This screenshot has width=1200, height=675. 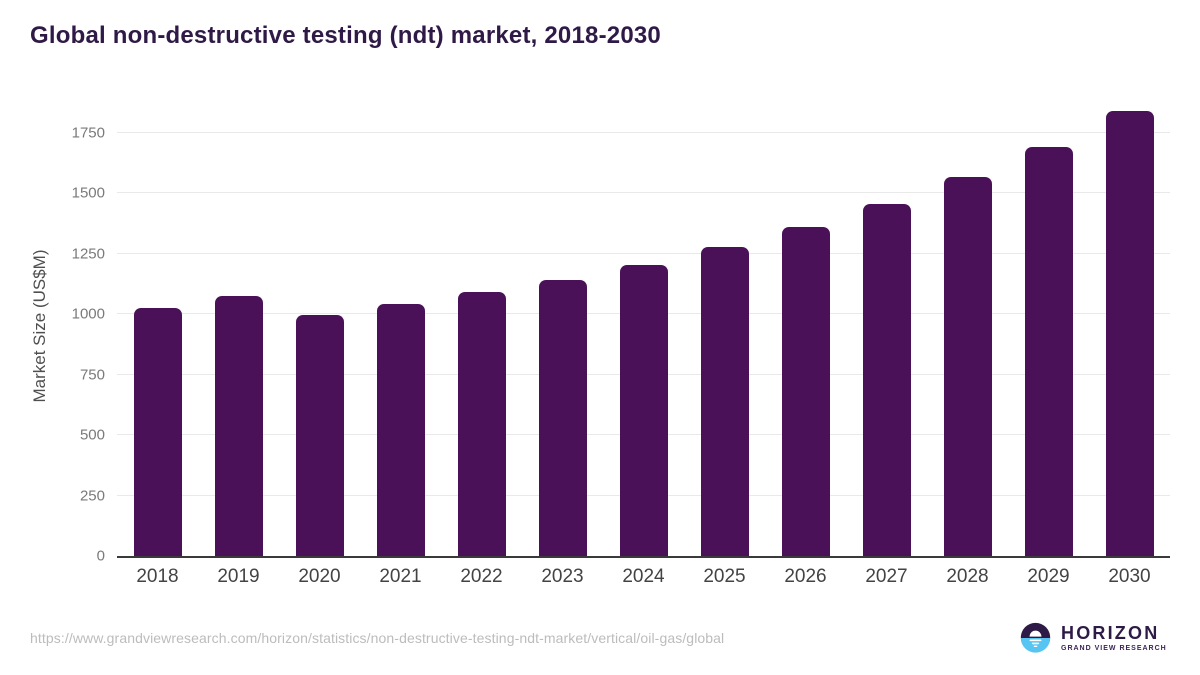 What do you see at coordinates (319, 435) in the screenshot?
I see `bar-2020` at bounding box center [319, 435].